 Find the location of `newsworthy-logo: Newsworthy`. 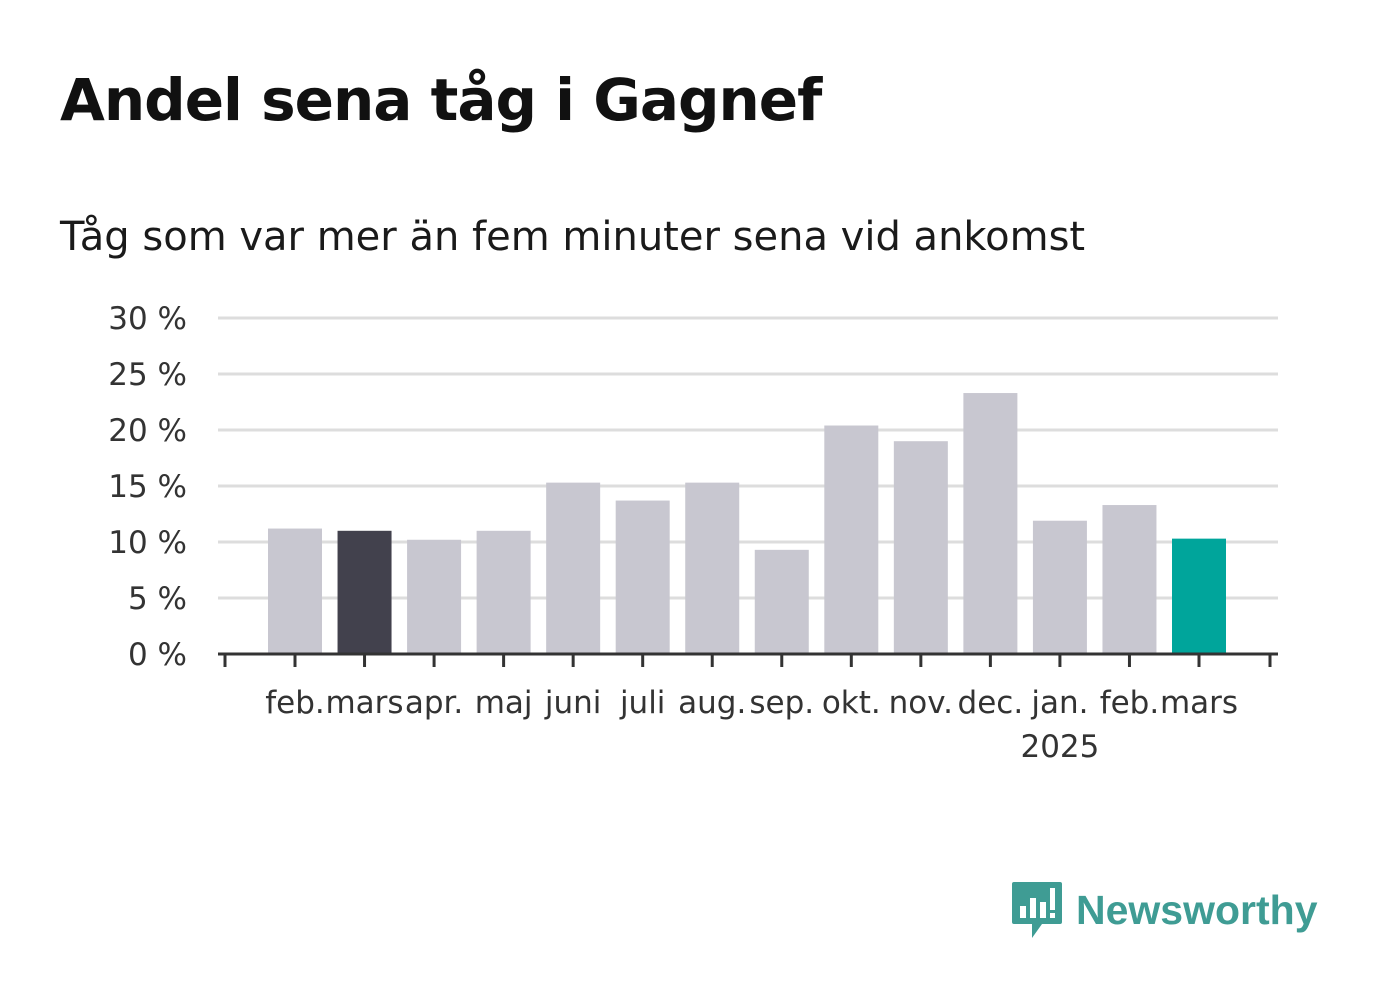

newsworthy-logo: Newsworthy is located at coordinates (1164, 910).